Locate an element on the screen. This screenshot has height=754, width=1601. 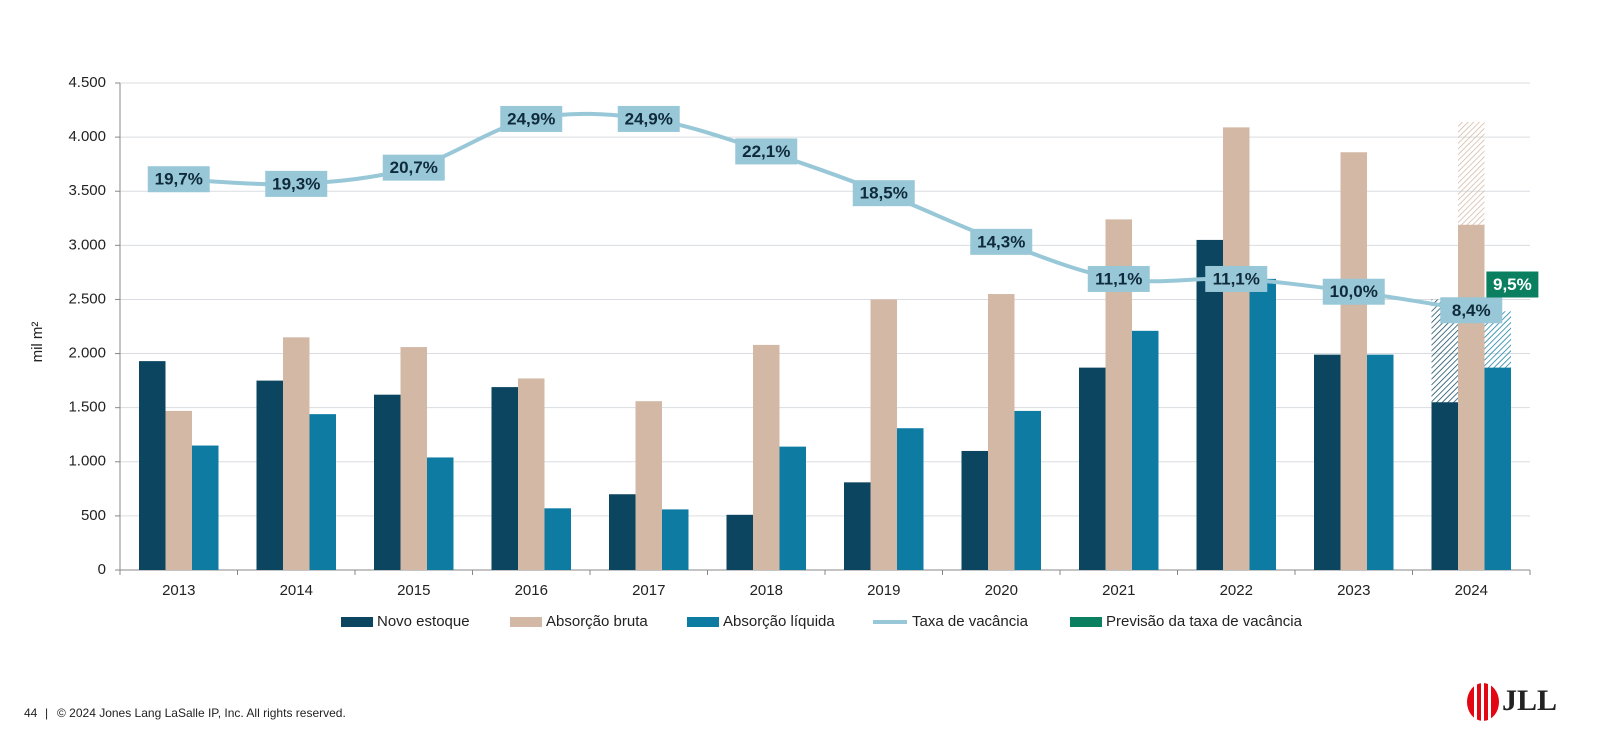
legend-label: Previsão da taxa de vacância is located at coordinates (1204, 621).